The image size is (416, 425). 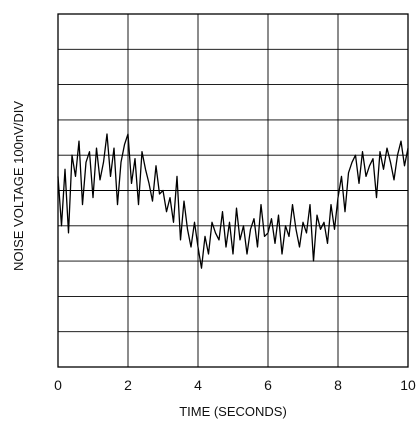 I want to click on x-tick-label: 0, so click(x=58, y=385).